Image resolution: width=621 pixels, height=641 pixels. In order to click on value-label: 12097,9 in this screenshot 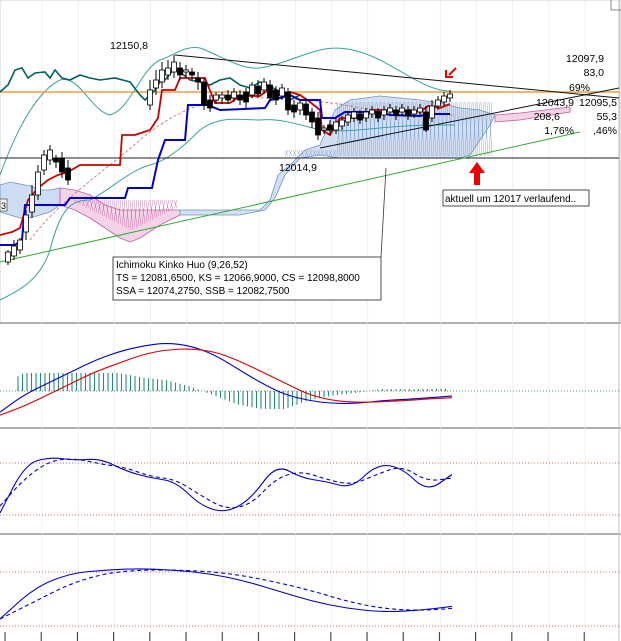, I will do `click(585, 59)`.